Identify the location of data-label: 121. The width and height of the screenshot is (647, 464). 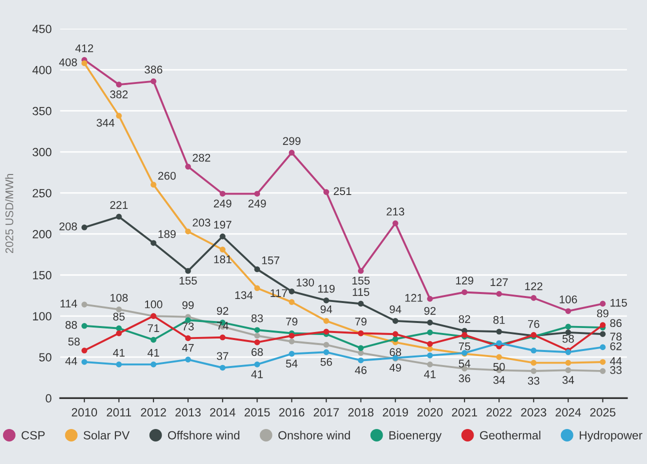
(413, 298).